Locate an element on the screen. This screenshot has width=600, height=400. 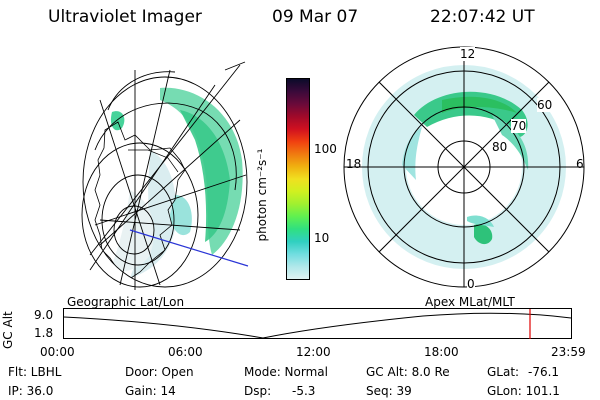
mlt-label-12: 12 is located at coordinates (468, 54).